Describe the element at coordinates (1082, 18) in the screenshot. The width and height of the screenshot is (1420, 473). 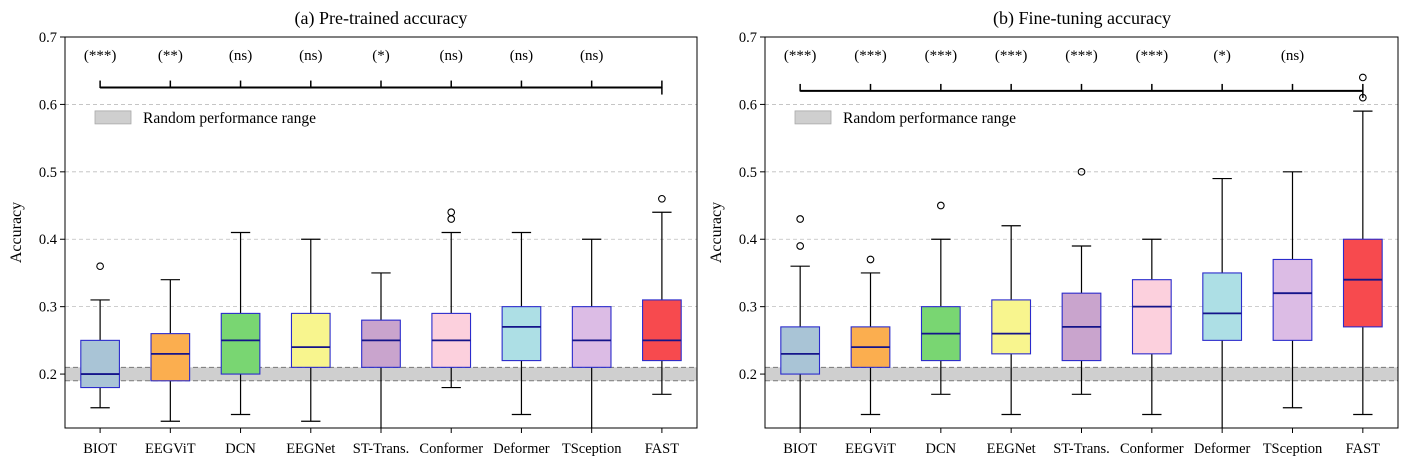
I see `chart-title: (b) Fine-tuning accuracy` at that location.